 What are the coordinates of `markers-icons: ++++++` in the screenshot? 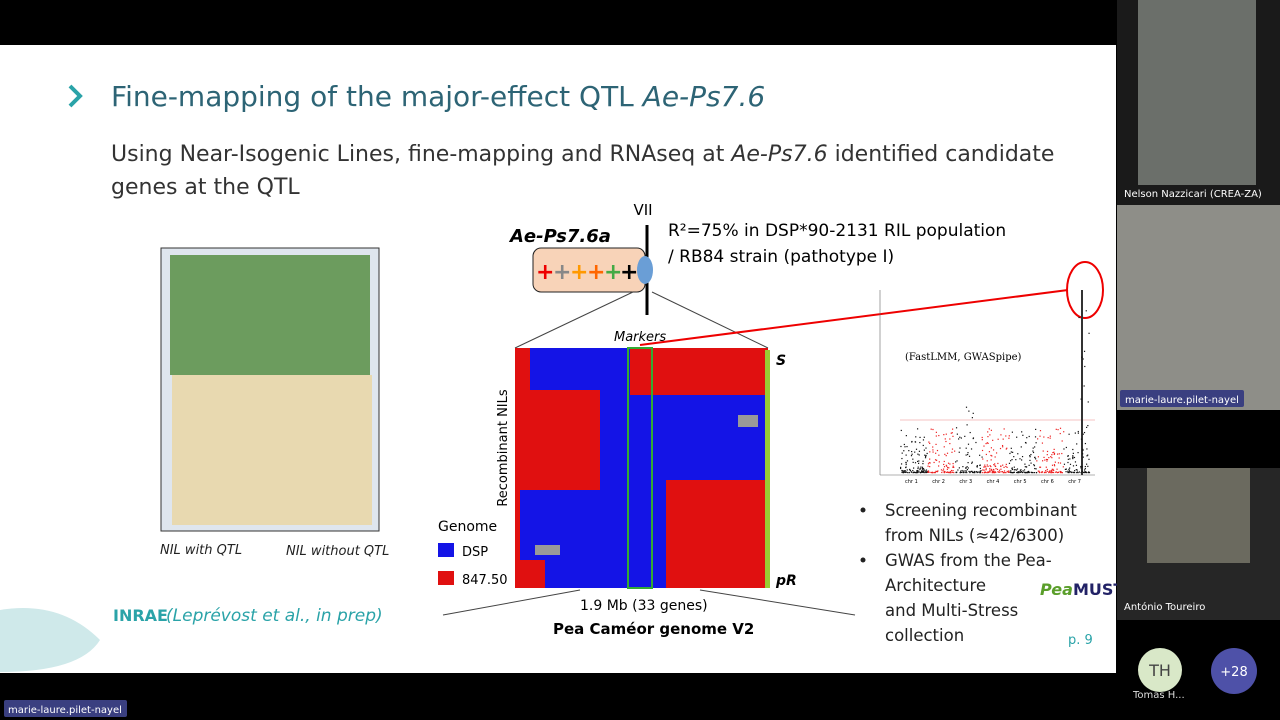 It's located at (587, 272).